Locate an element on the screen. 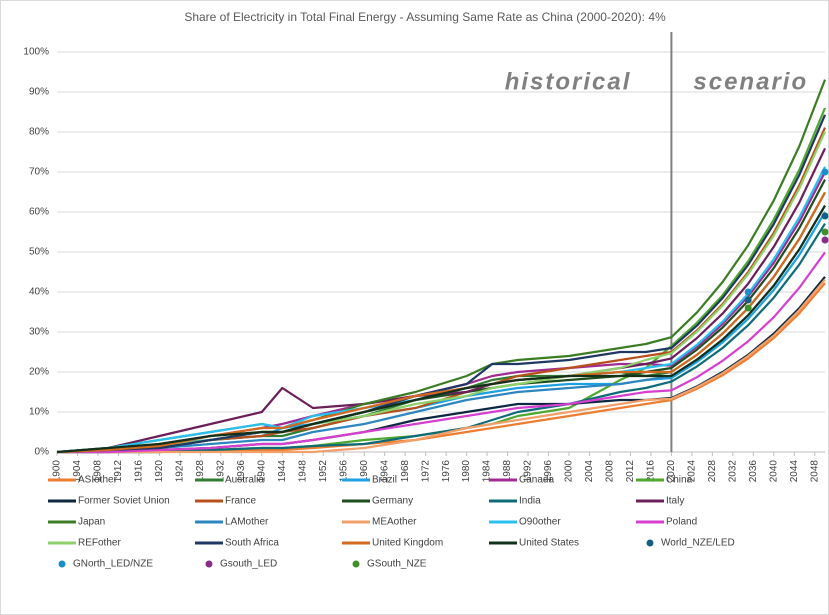 Image resolution: width=829 pixels, height=615 pixels. x-tick-label: 1988 is located at coordinates (507, 471).